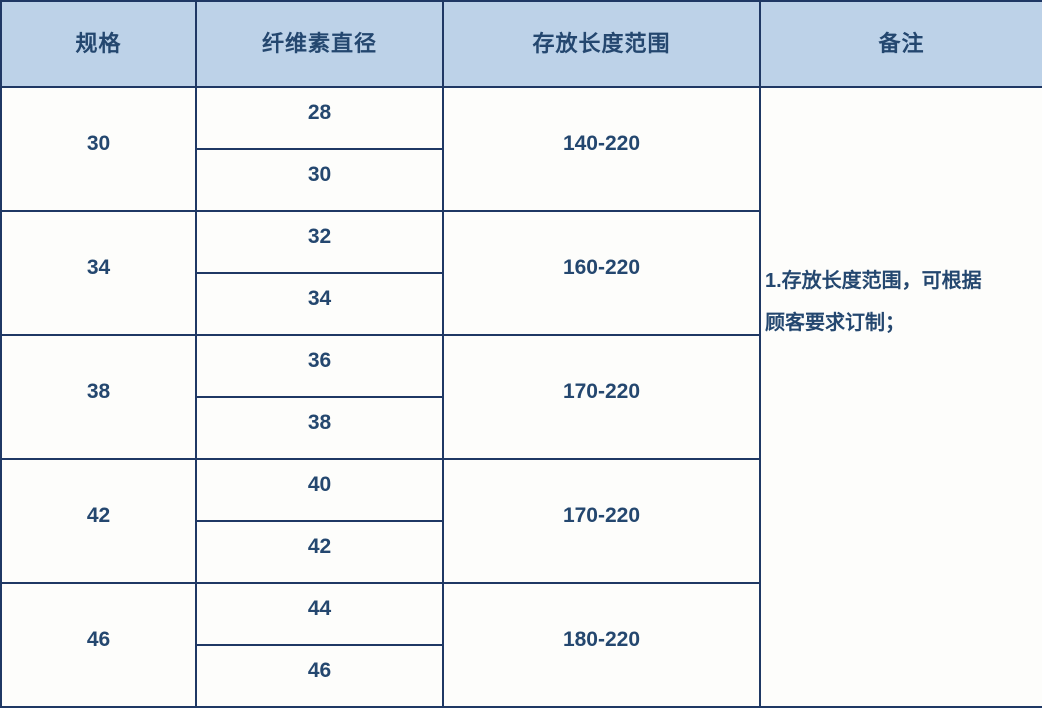 The height and width of the screenshot is (708, 1042). I want to click on diameter-cell: 44, so click(319, 614).